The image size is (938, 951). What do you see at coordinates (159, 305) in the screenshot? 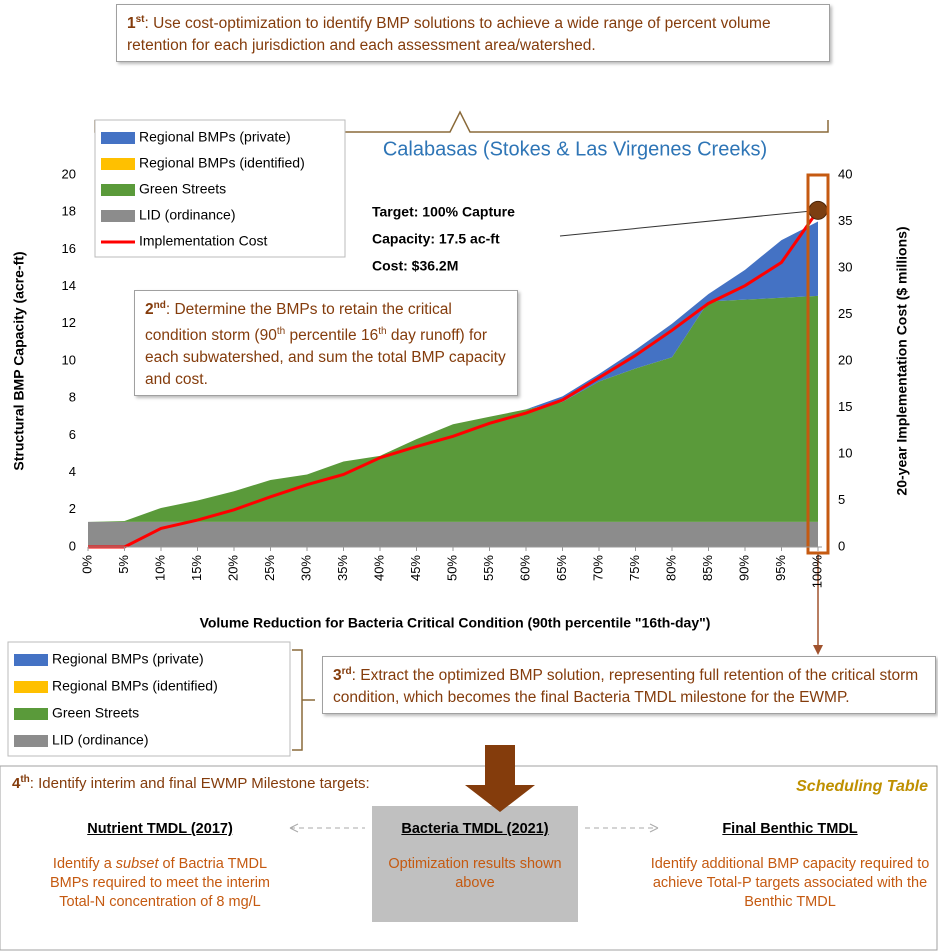
I see `text: nd` at bounding box center [159, 305].